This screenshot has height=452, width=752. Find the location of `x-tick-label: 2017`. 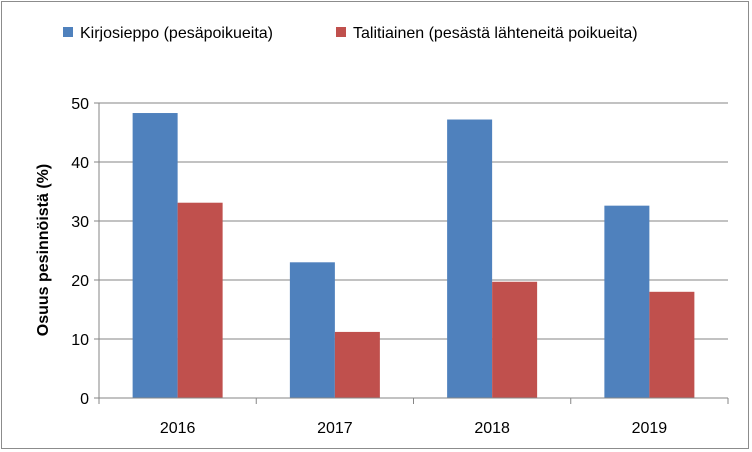

x-tick-label: 2017 is located at coordinates (335, 428).